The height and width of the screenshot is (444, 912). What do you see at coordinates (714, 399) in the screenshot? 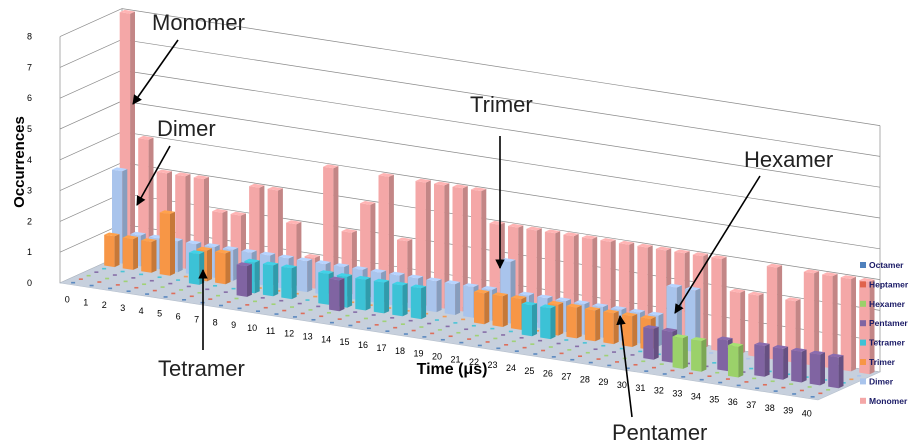
I see `x-tick-label: 35` at bounding box center [714, 399].